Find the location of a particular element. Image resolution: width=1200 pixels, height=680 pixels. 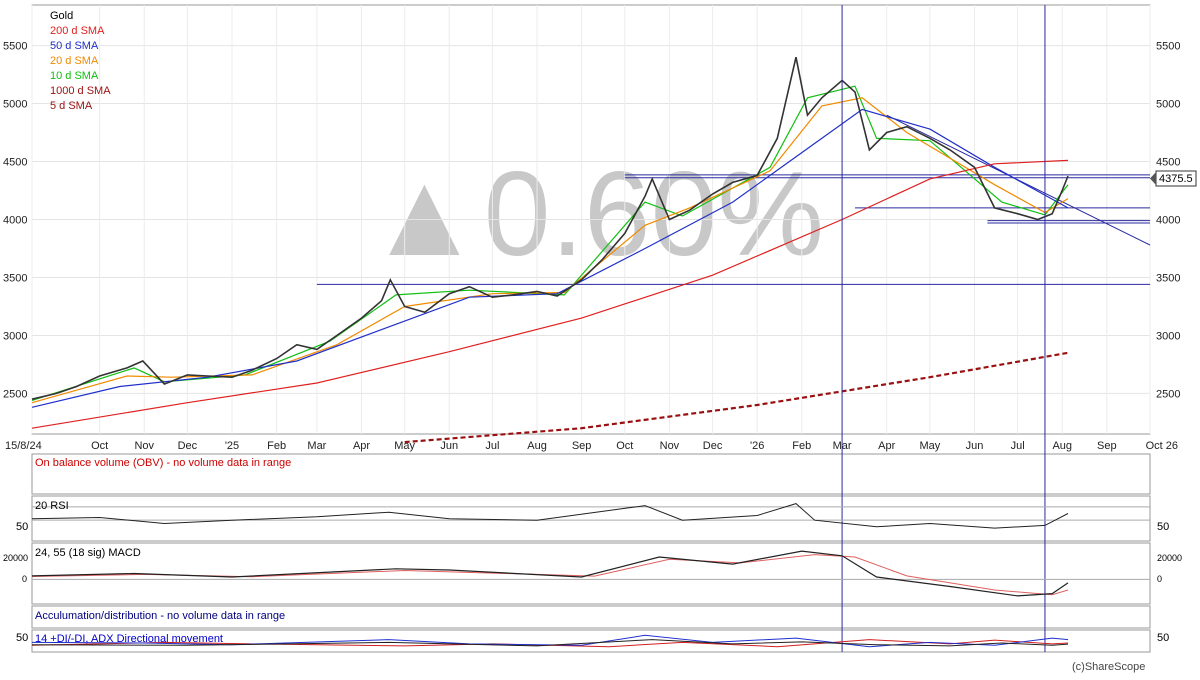

dmi-left-tick: 50 is located at coordinates (22, 638).